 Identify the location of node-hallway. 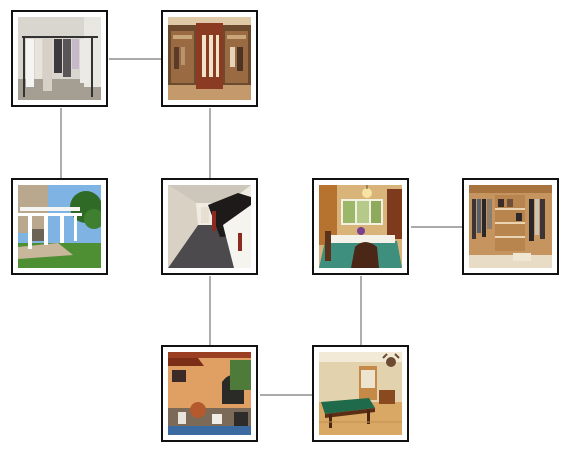
(209, 226).